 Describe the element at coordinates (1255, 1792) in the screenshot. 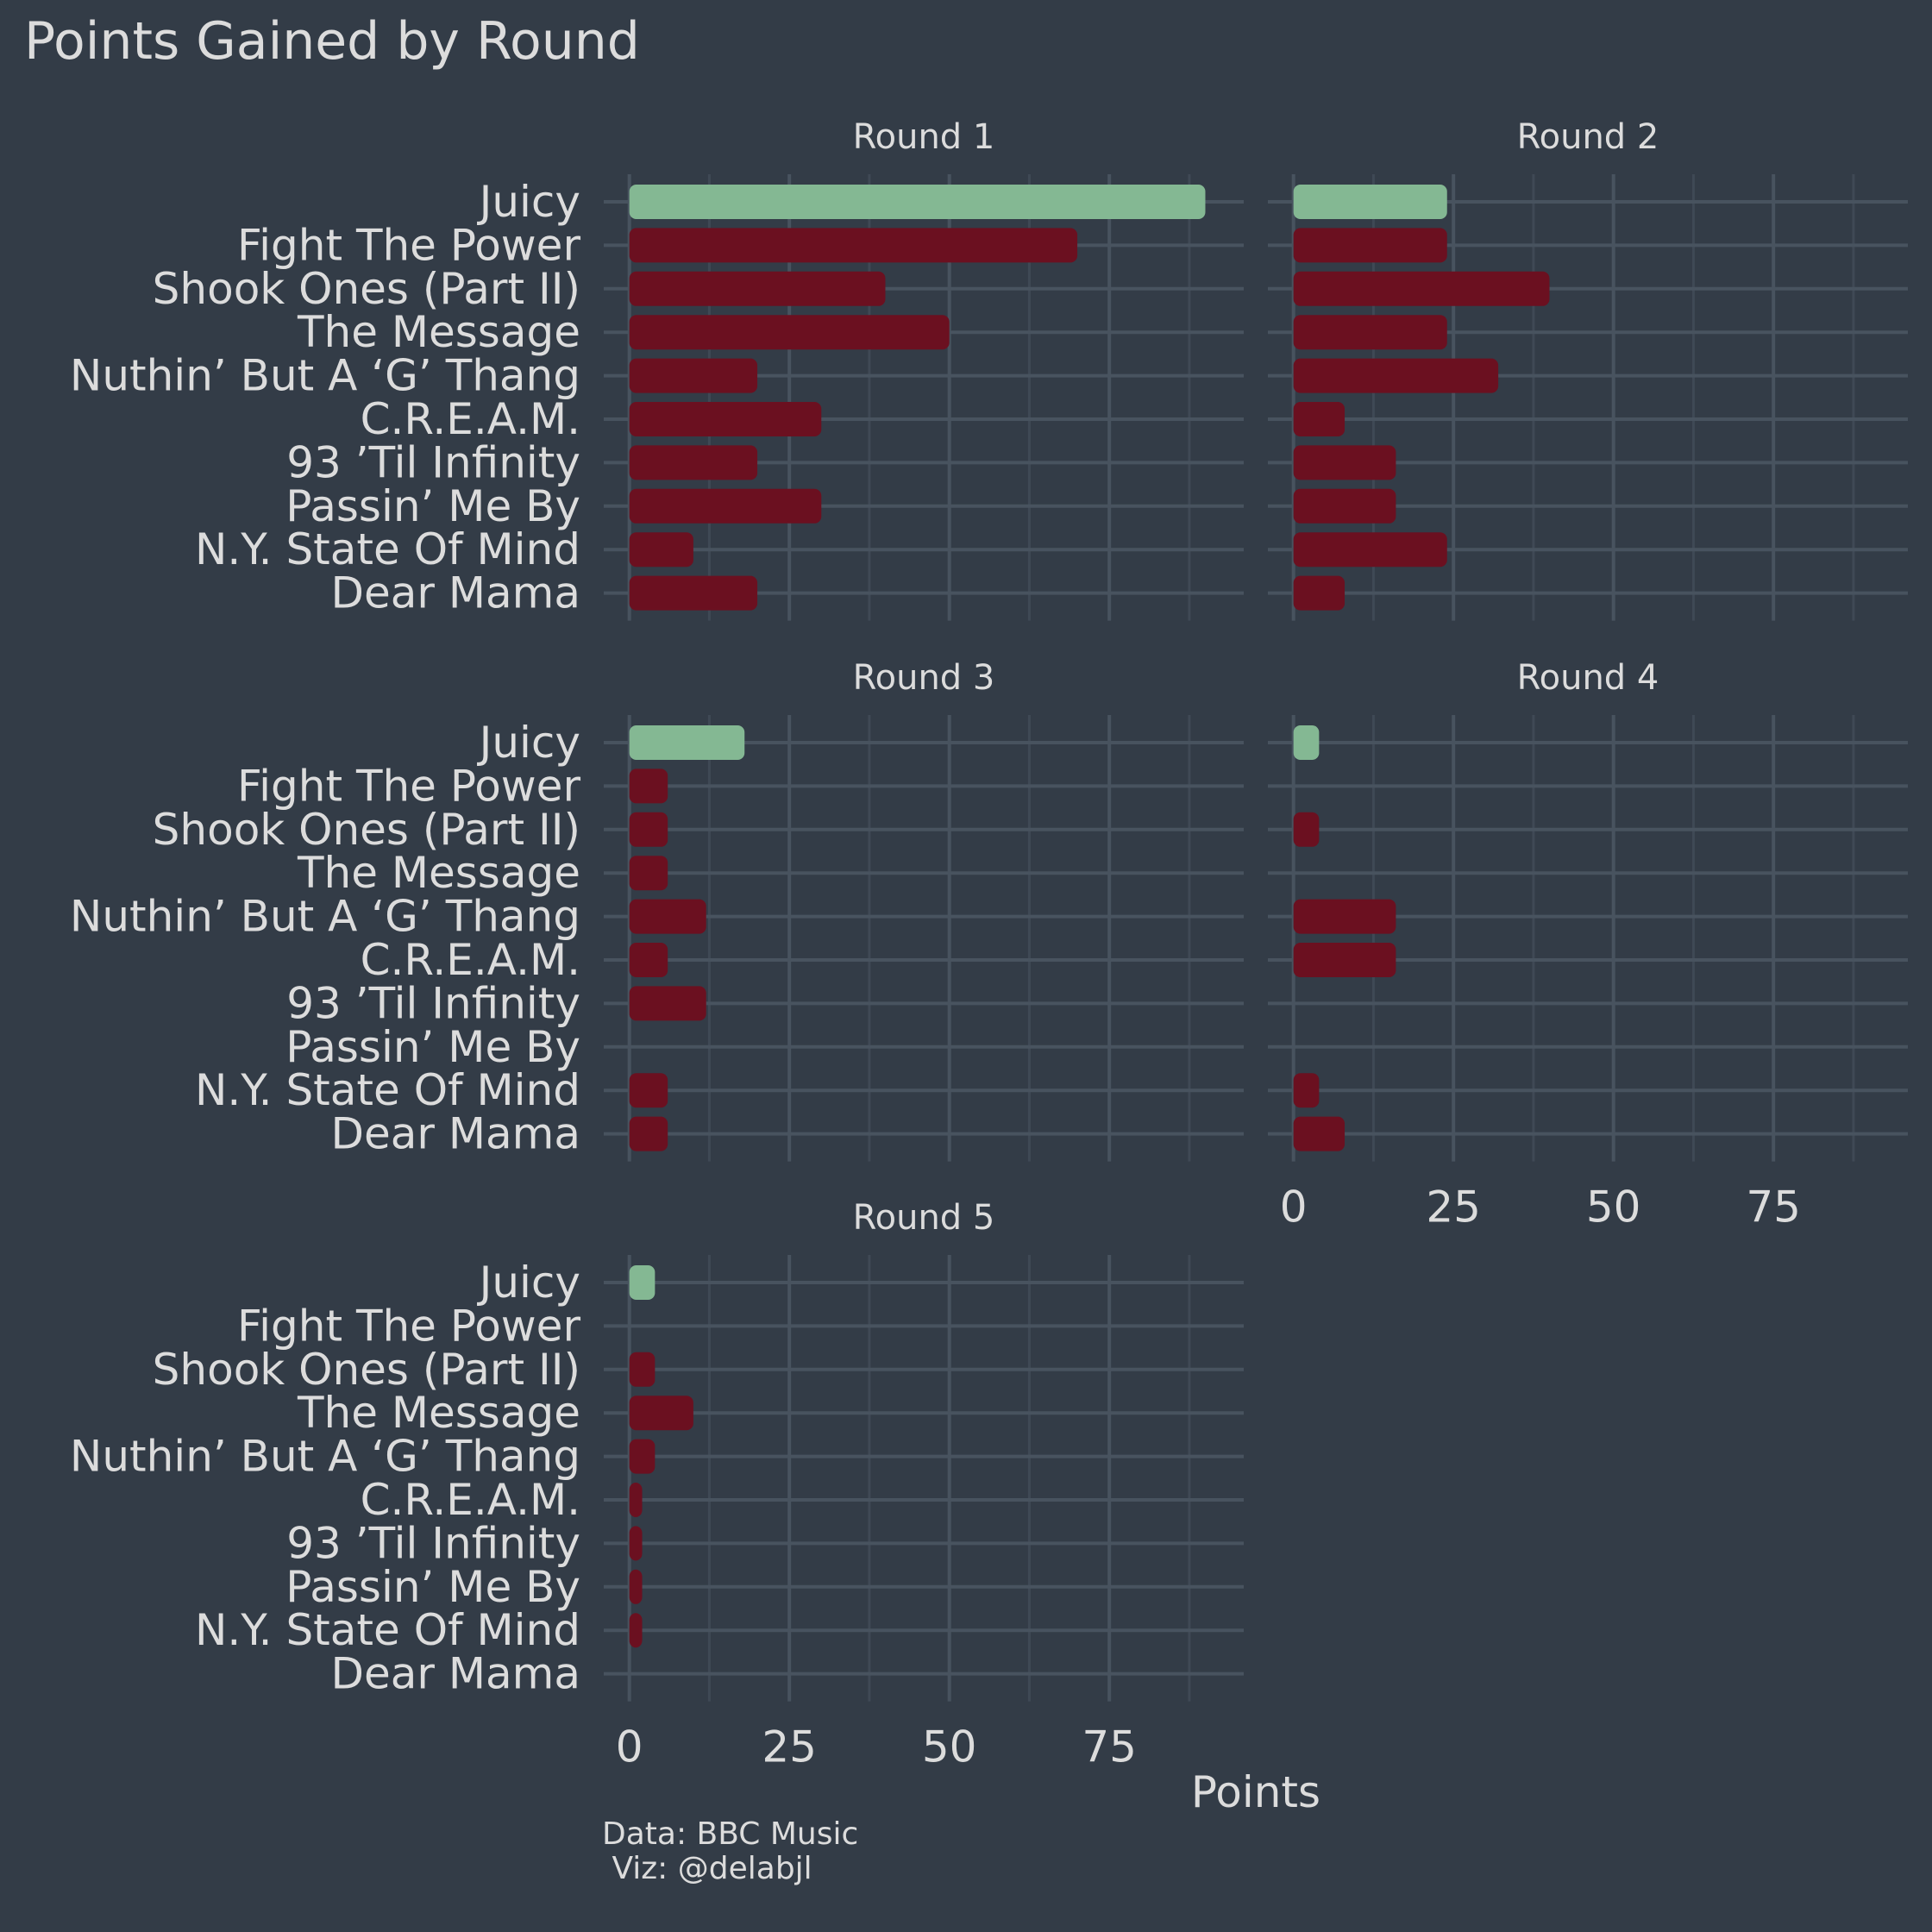

I see `x-axis-title: Points` at that location.